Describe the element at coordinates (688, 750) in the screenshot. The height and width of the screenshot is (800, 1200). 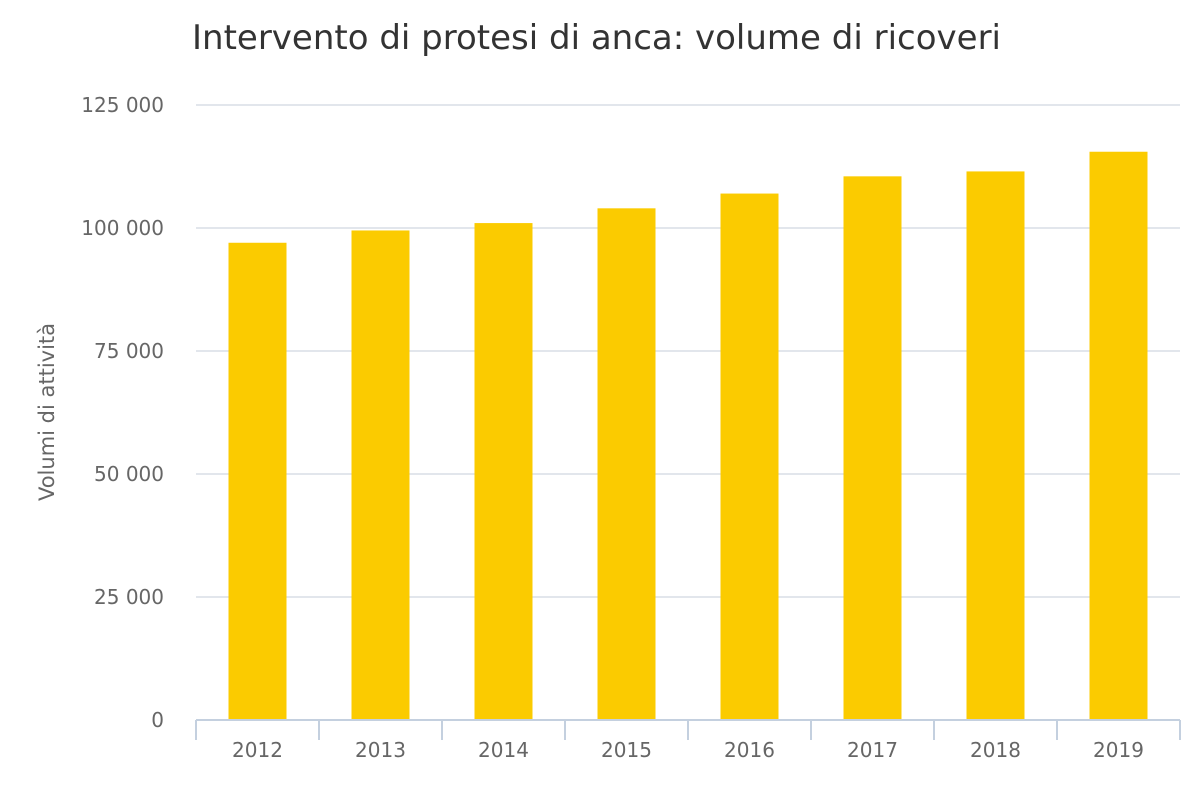
I see `x-axis-tick-labels: 2012 2013 2014 2015 2016 2017 2018 2019` at that location.